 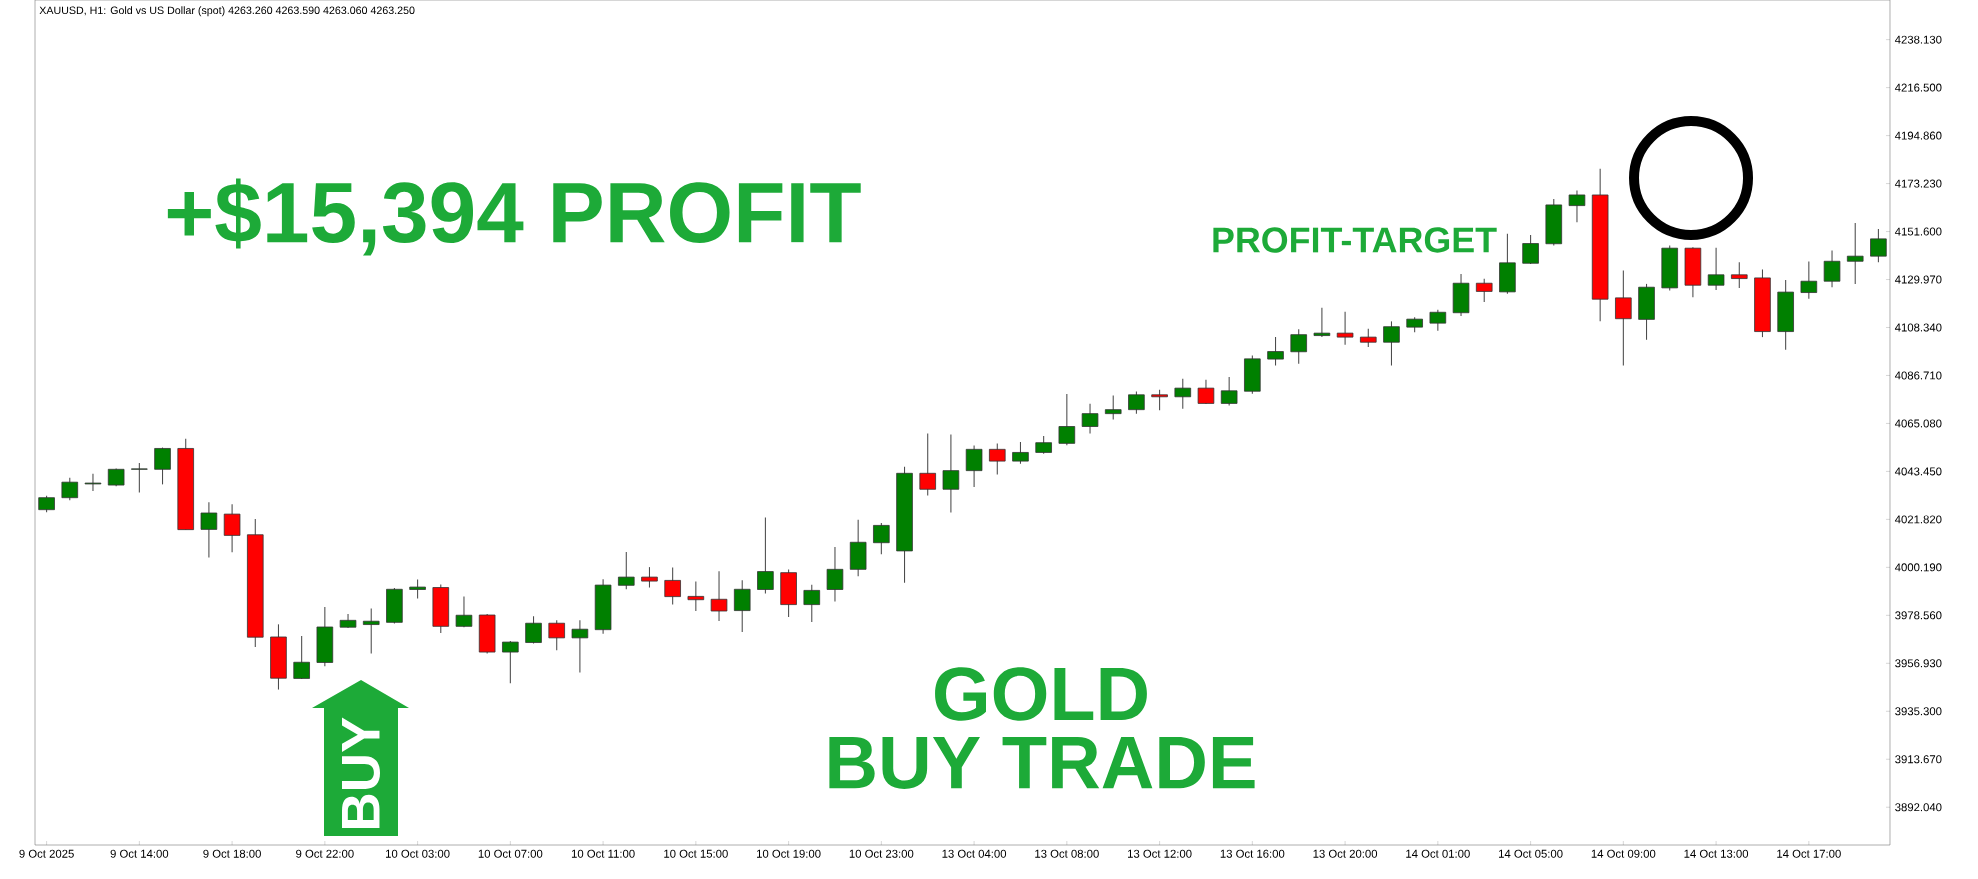 What do you see at coordinates (1918, 615) in the screenshot?
I see `y-tick-label: 3978.560` at bounding box center [1918, 615].